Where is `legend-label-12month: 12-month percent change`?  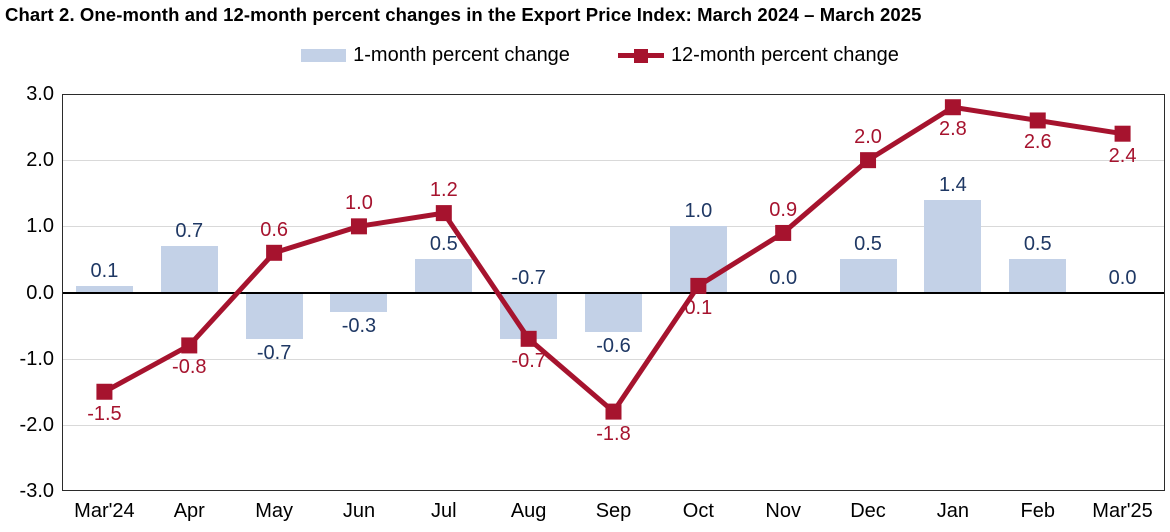 legend-label-12month: 12-month percent change is located at coordinates (784, 55).